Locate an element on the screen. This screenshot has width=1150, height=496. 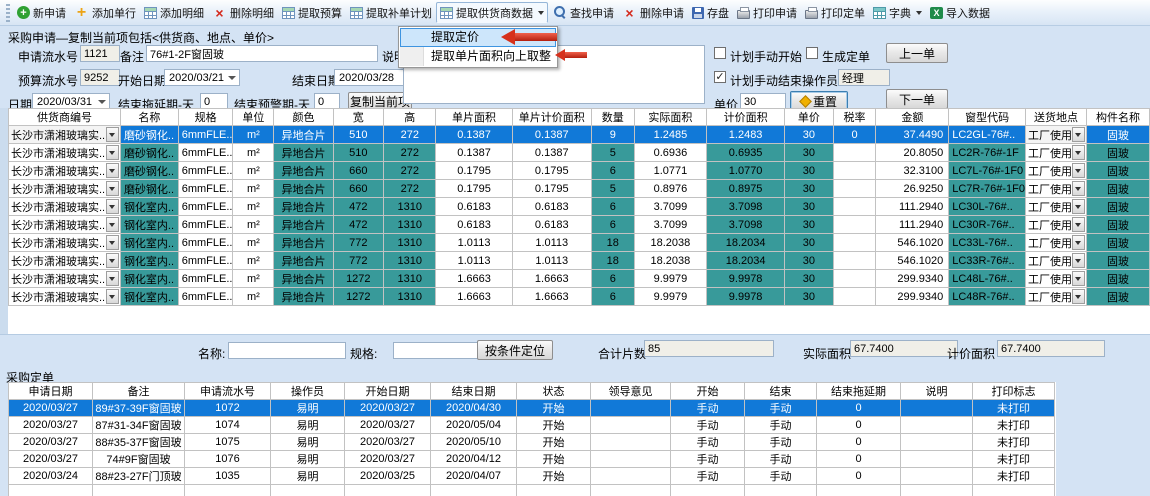
cell: 1.2485 is located at coordinates (670, 134).